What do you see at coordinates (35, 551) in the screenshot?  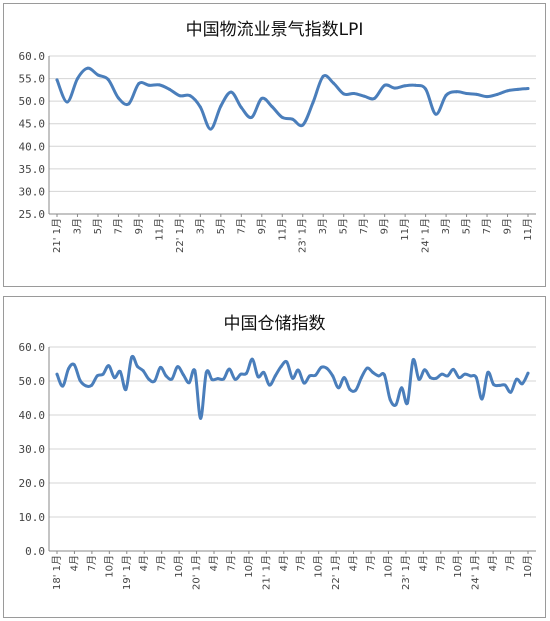 I see `y-tick-label: 0.0` at bounding box center [35, 551].